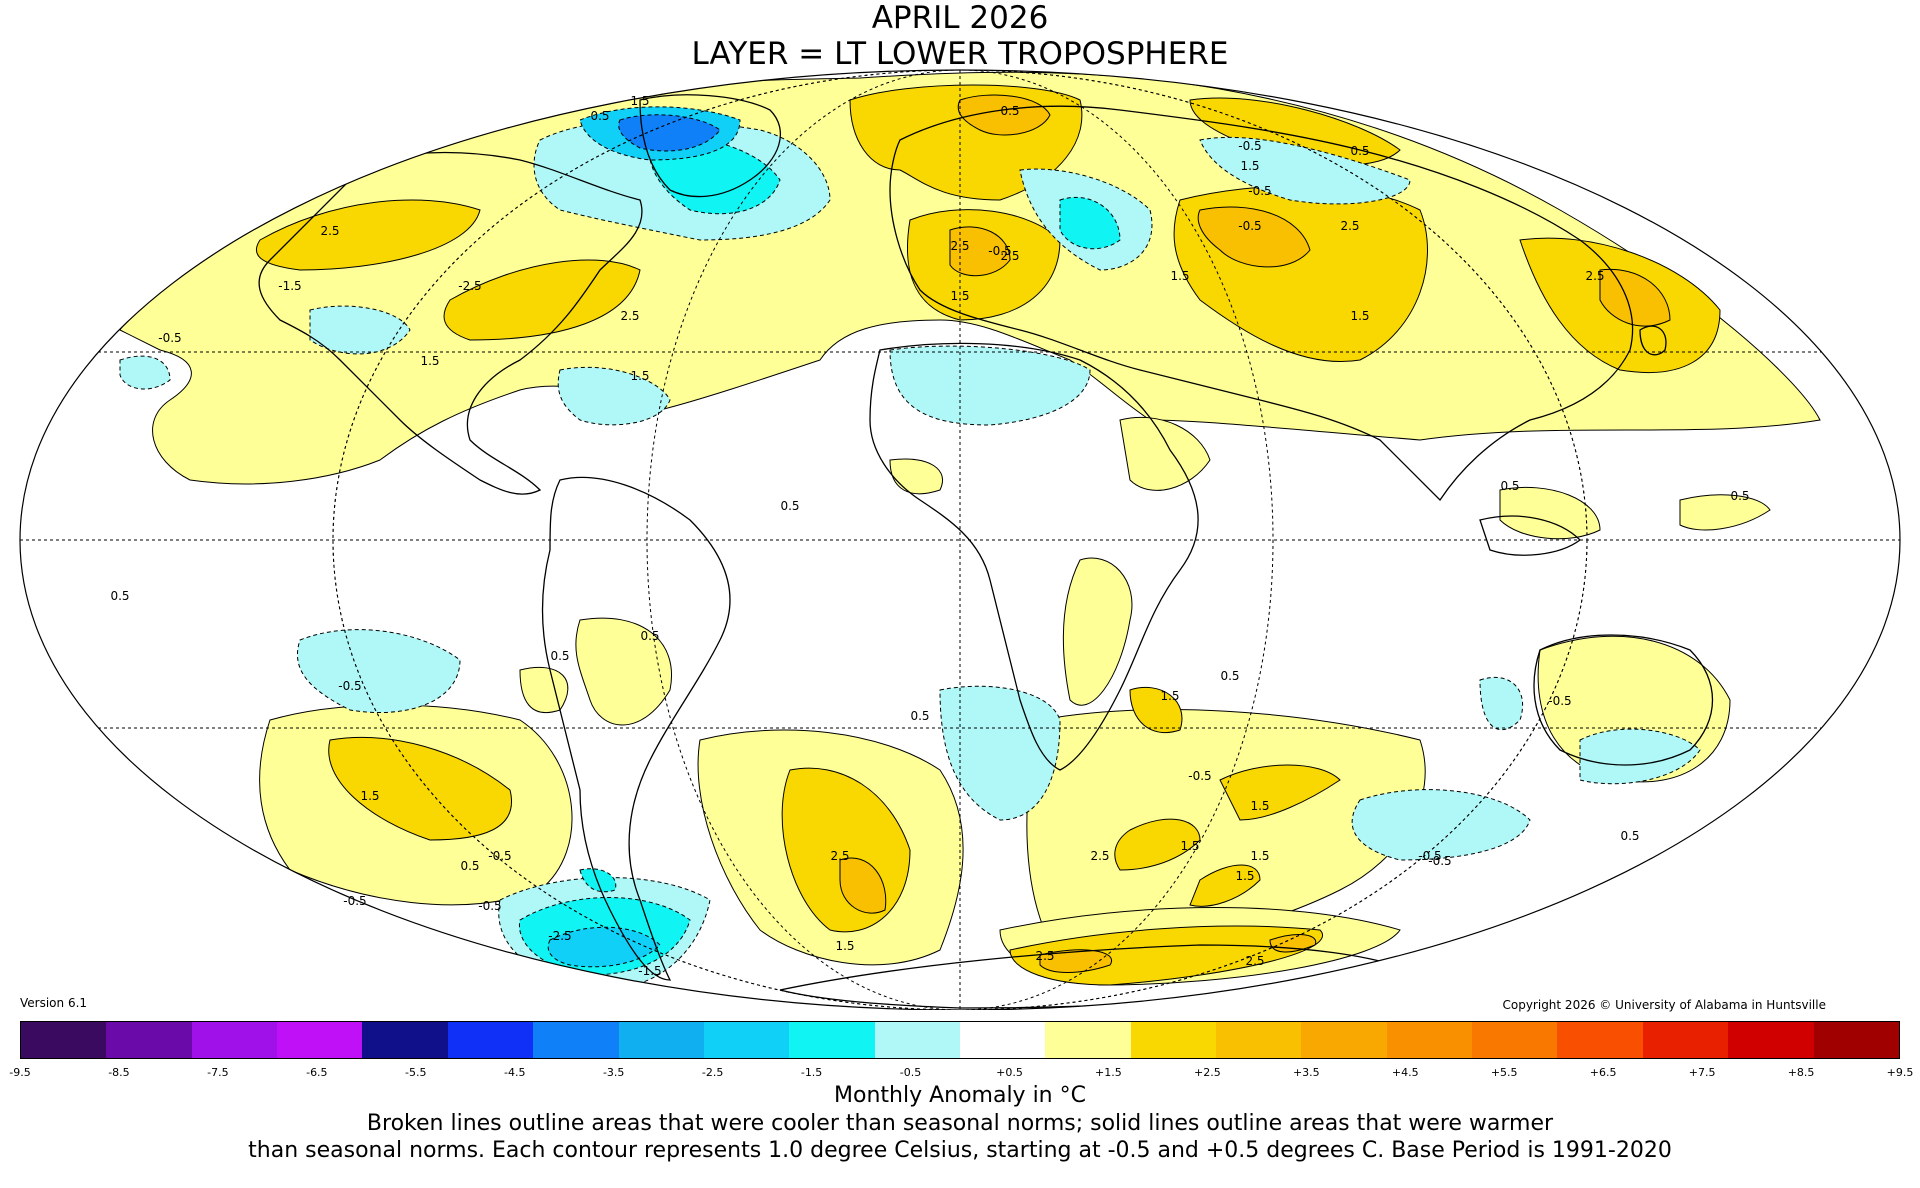 Image resolution: width=1920 pixels, height=1188 pixels. What do you see at coordinates (1900, 1072) in the screenshot?
I see `colorbar-tick-label: +9.5` at bounding box center [1900, 1072].